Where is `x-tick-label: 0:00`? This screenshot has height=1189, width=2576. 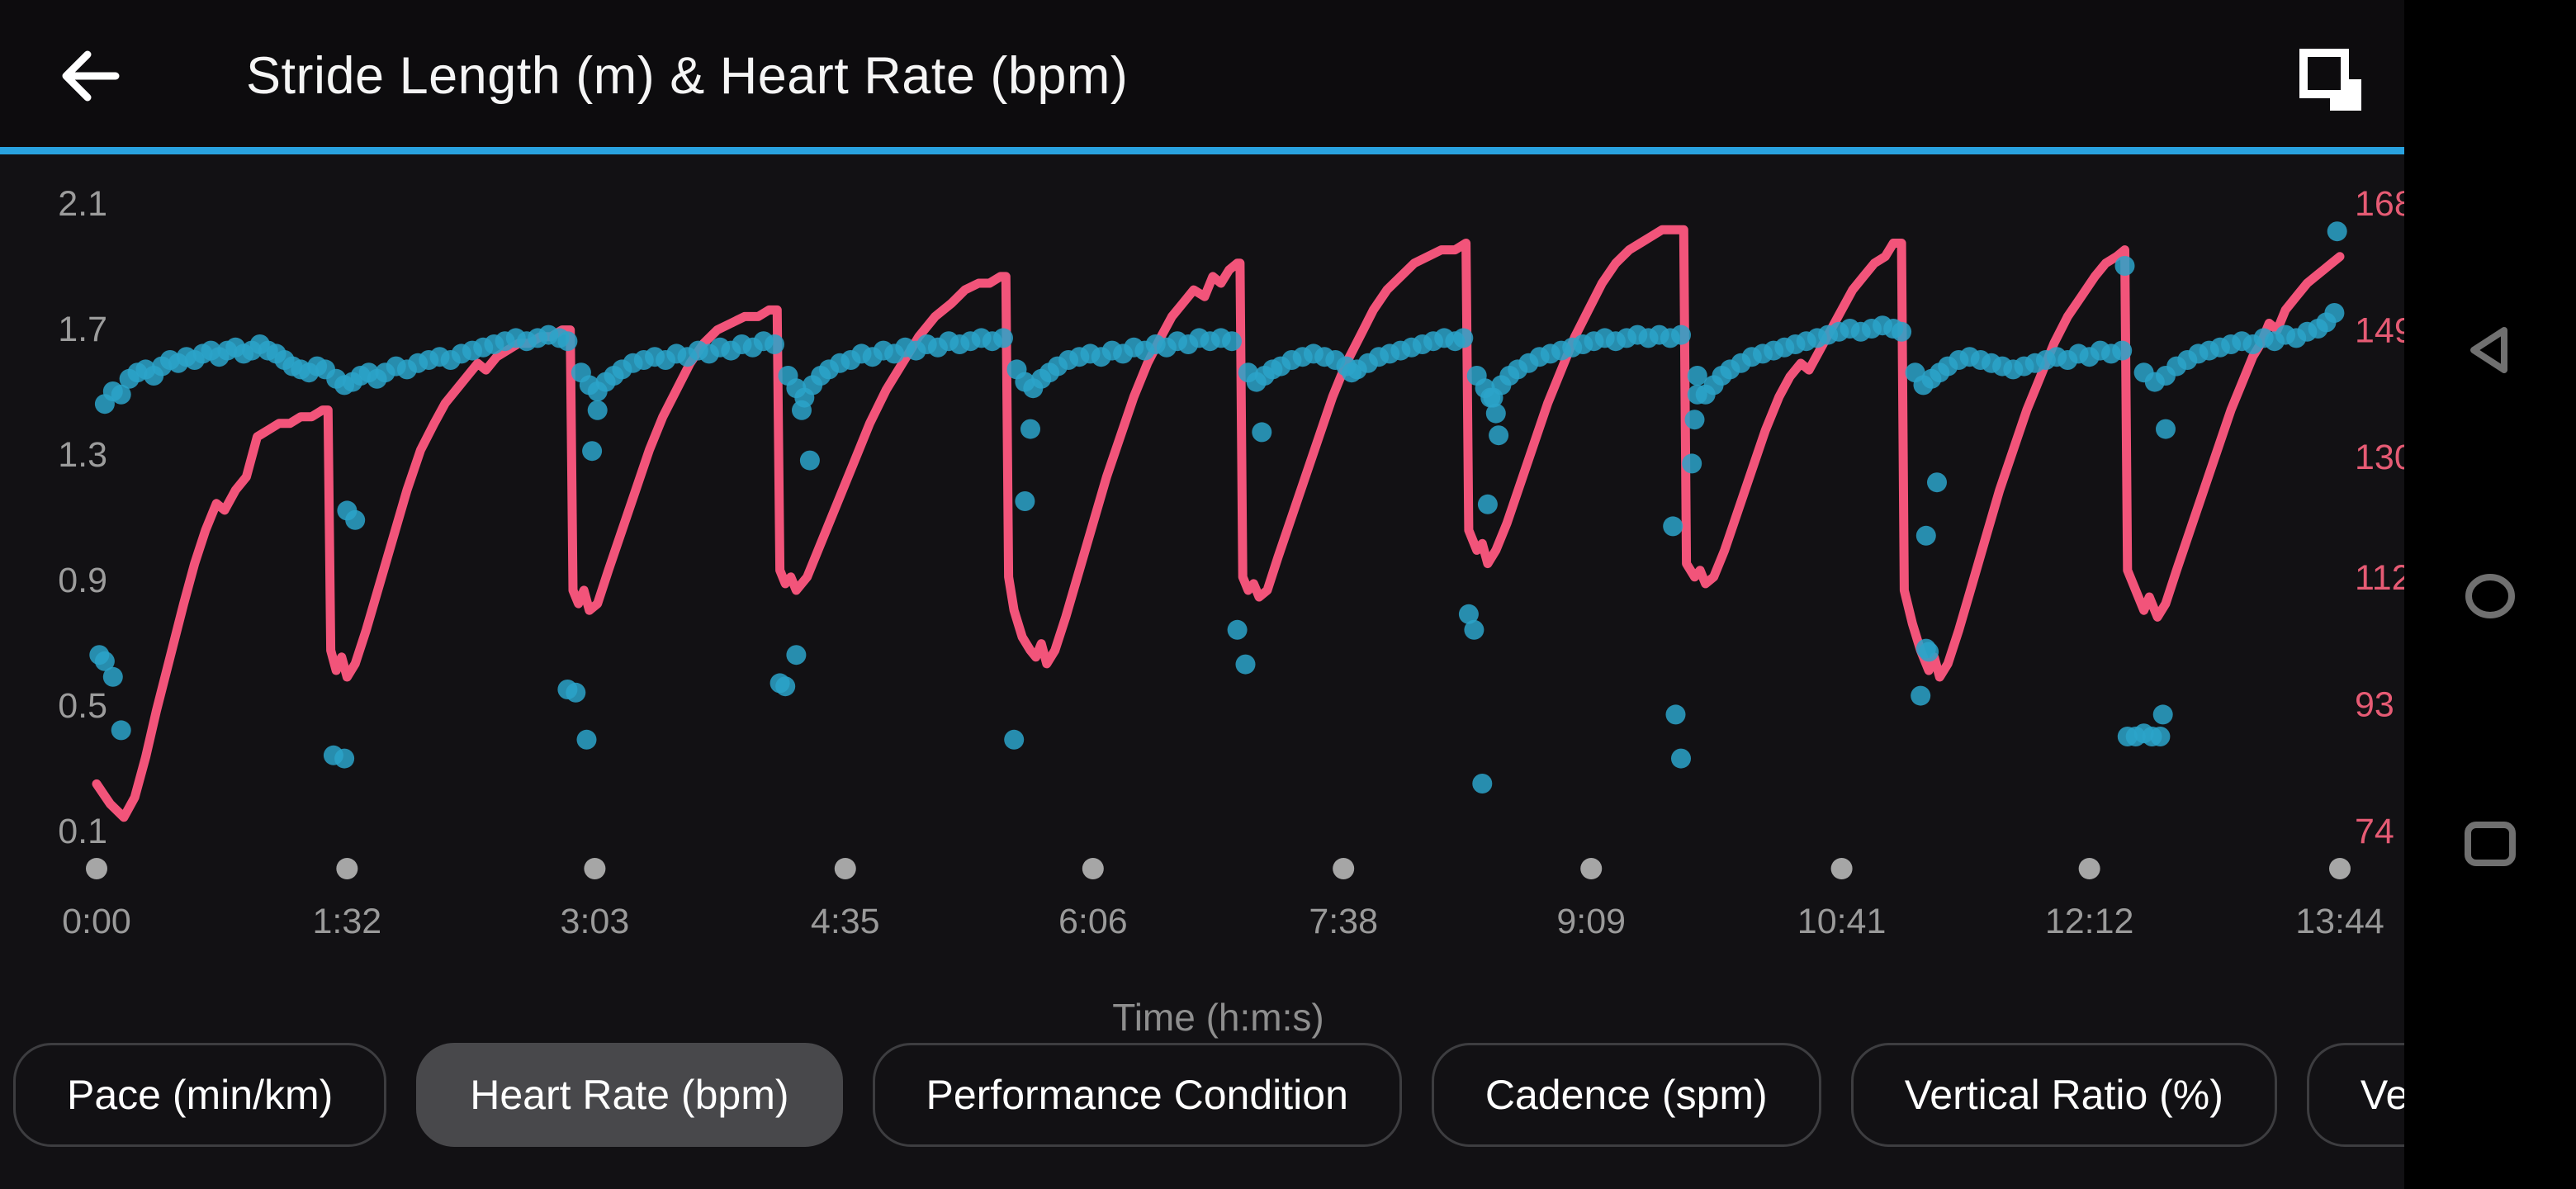
x-tick-label: 0:00 is located at coordinates (96, 921).